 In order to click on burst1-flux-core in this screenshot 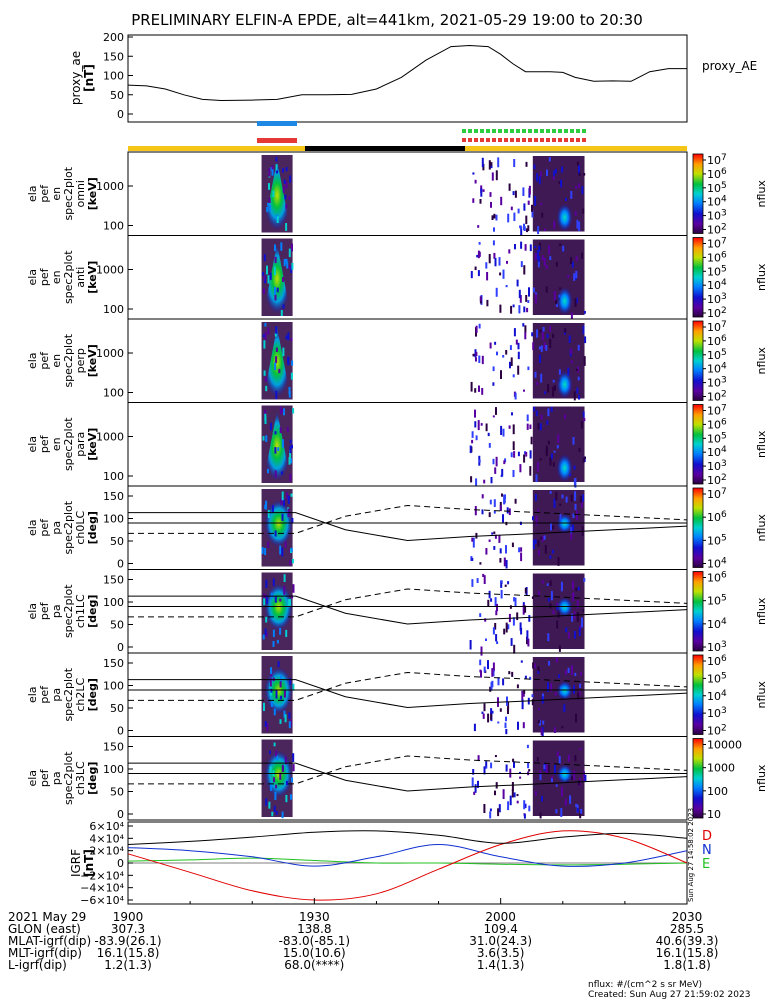, I will do `click(278, 523)`.